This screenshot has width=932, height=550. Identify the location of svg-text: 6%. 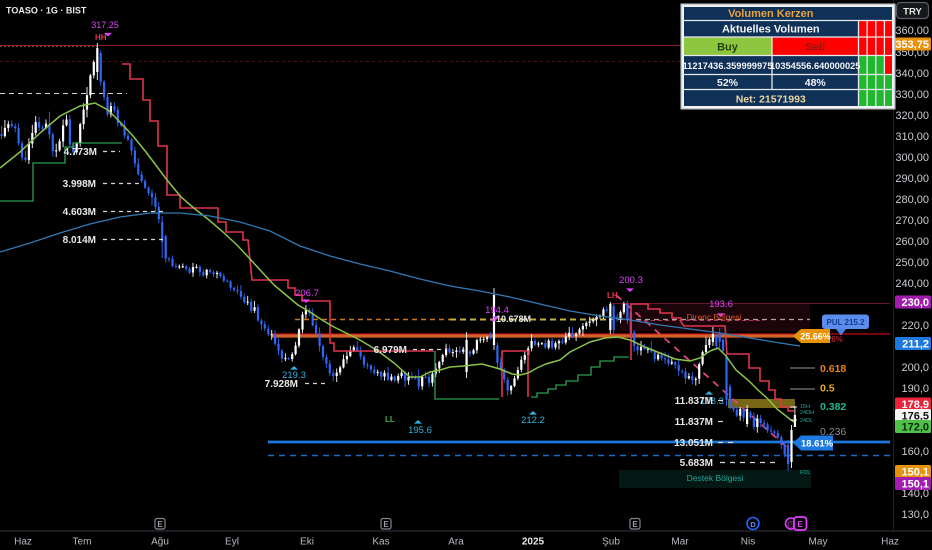
(837, 339).